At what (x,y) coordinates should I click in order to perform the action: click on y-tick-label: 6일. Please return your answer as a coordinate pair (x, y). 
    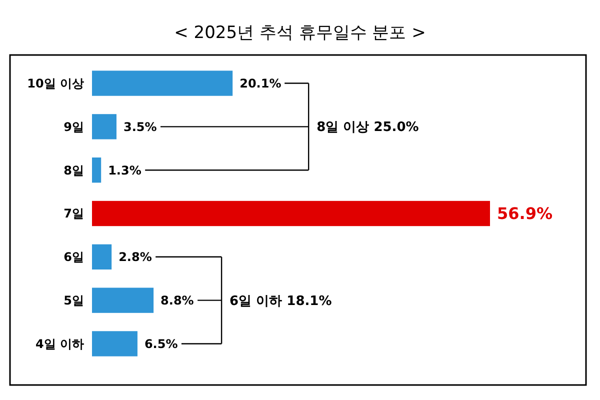
    Looking at the image, I should click on (74, 257).